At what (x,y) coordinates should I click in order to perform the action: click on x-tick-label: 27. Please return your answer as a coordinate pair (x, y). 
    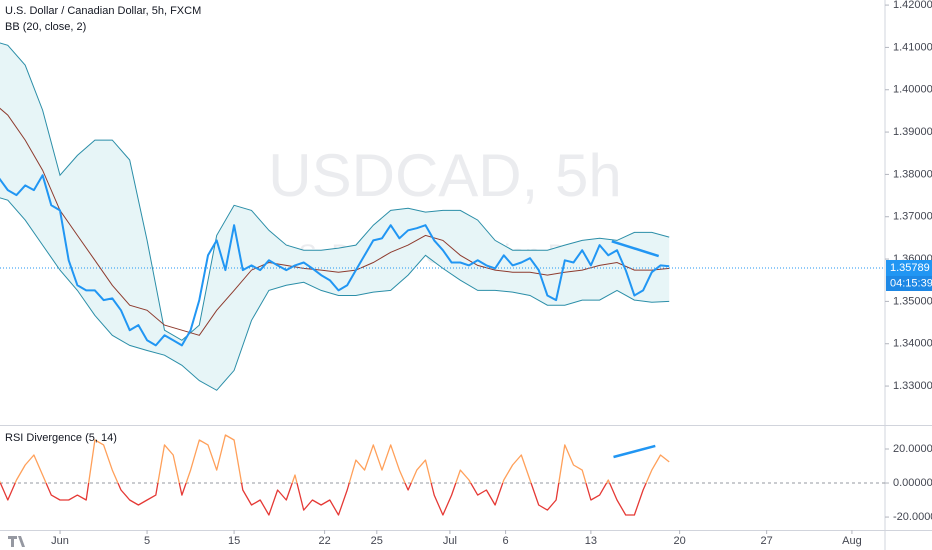
    Looking at the image, I should click on (767, 541).